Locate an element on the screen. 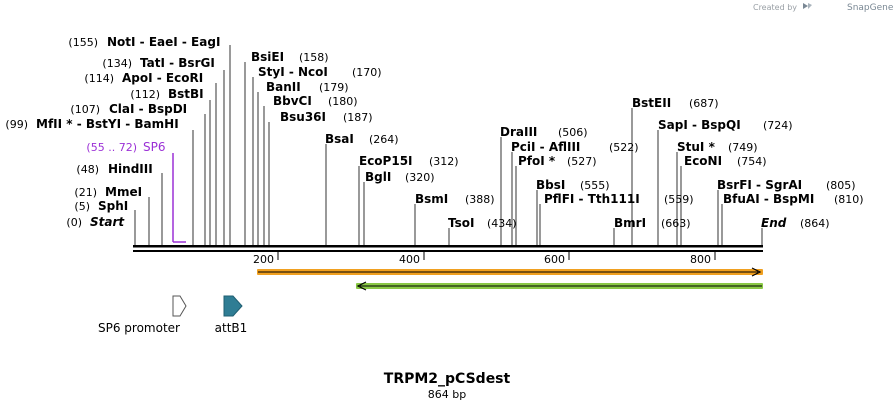  site-pos: (170) is located at coordinates (367, 72).